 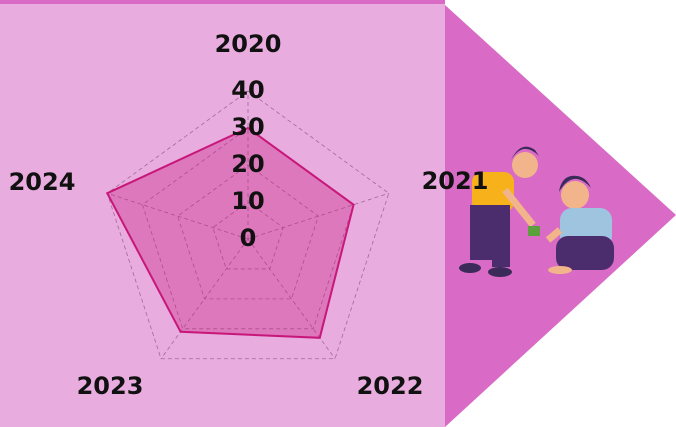 What do you see at coordinates (42, 182) in the screenshot?
I see `category-label: 2024` at bounding box center [42, 182].